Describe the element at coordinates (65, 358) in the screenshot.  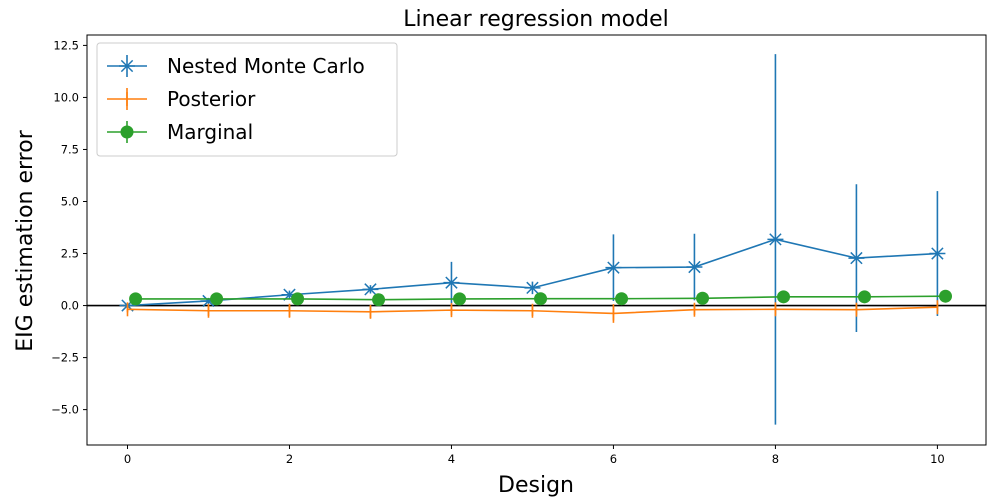
I see `y-tick-label: −2.5` at that location.